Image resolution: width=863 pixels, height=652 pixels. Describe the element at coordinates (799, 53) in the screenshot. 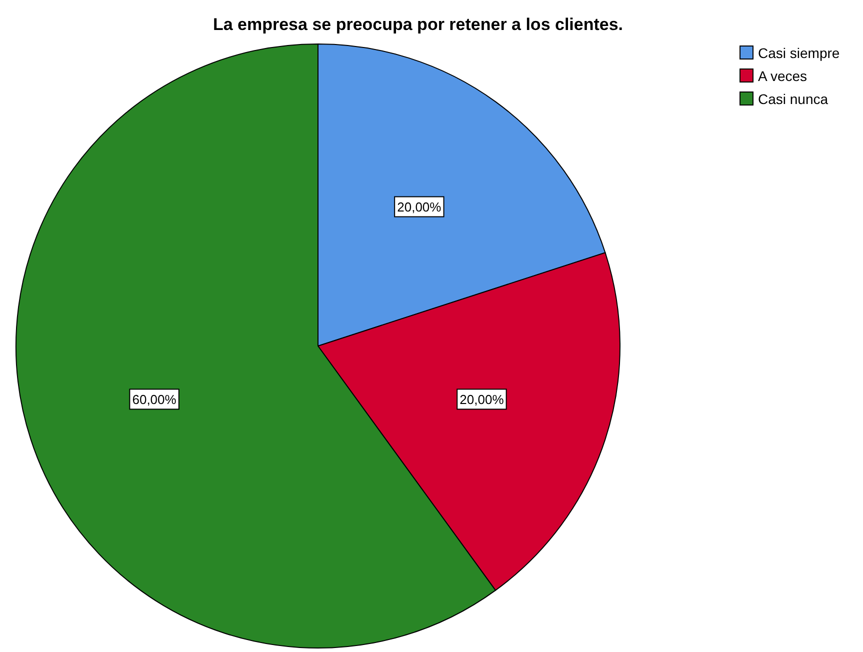

I see `legend-label: Casi siempre` at that location.